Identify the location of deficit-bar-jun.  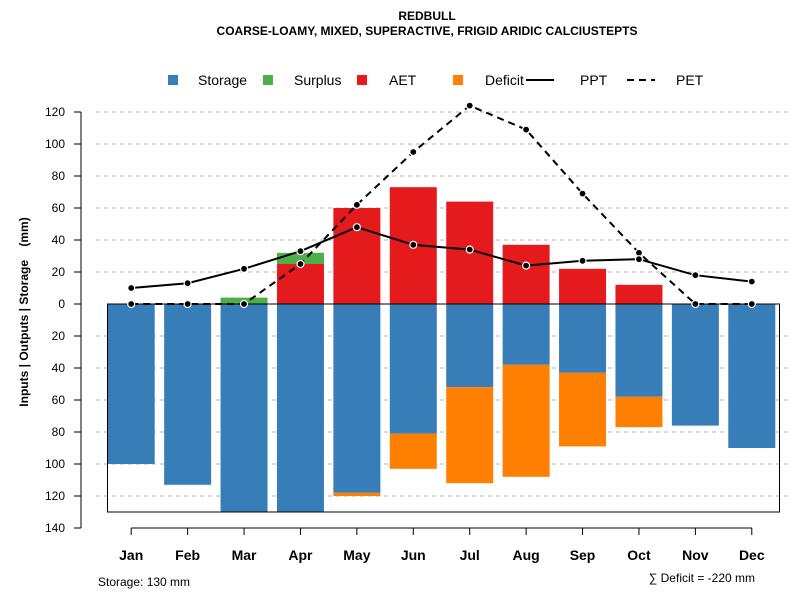
(413, 451).